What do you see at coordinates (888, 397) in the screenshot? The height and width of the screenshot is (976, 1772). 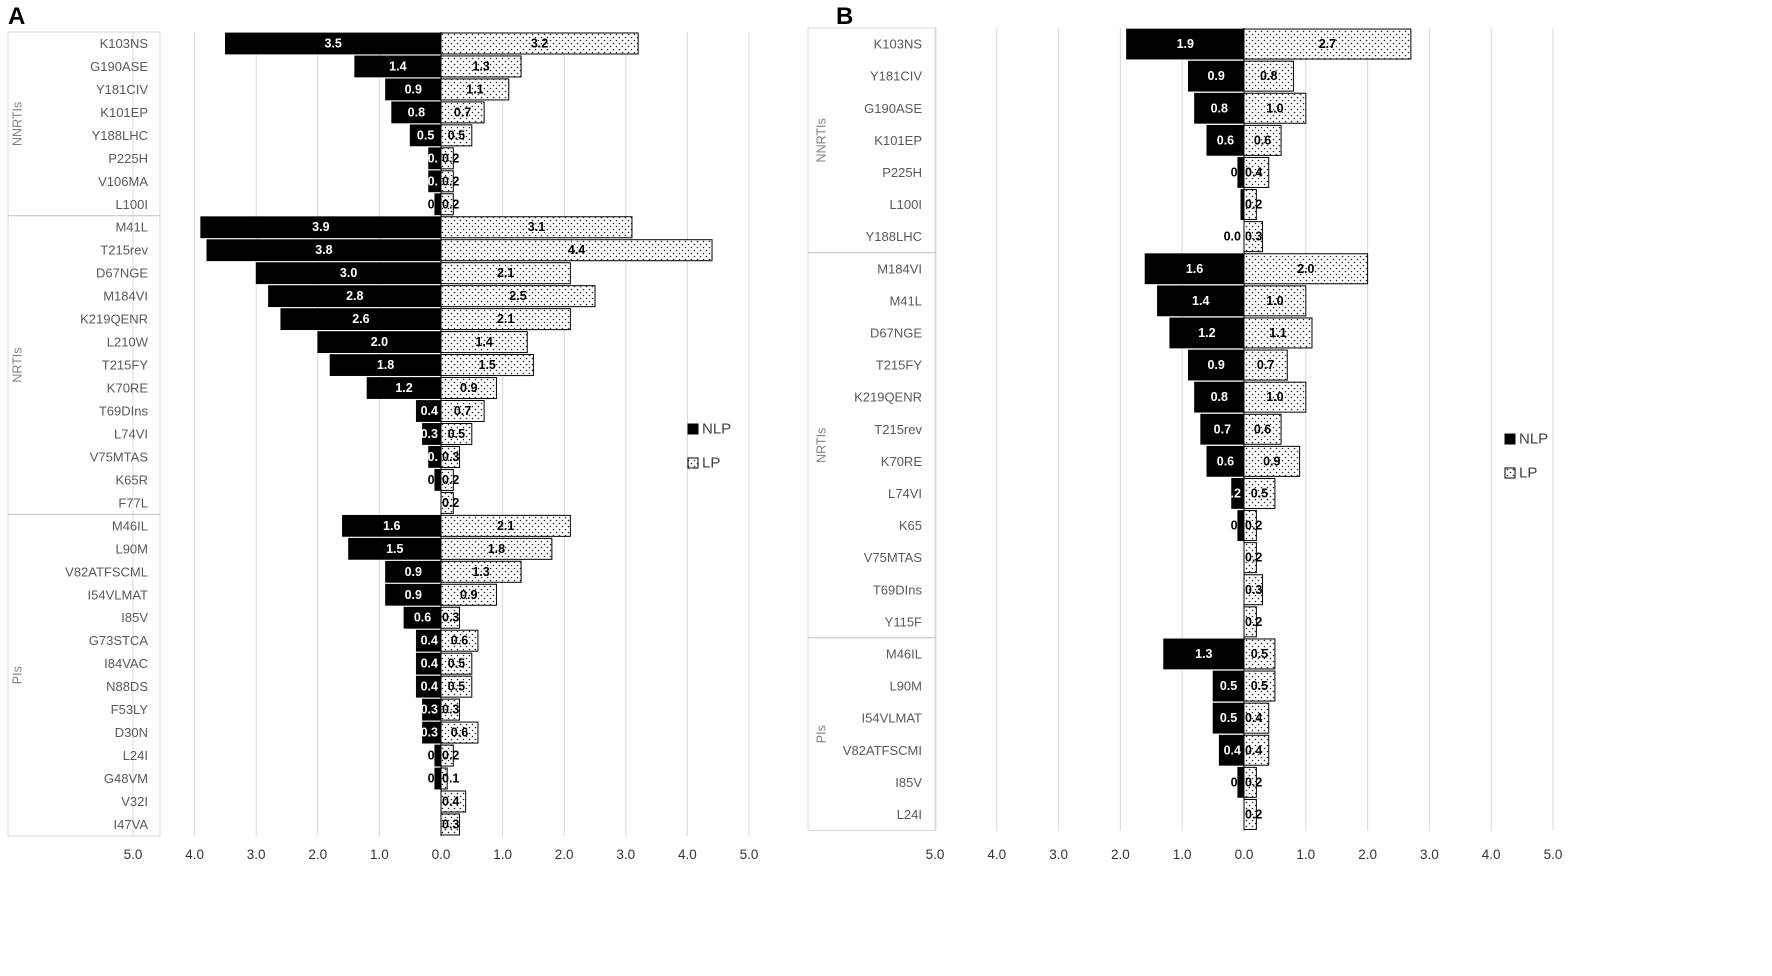 I see `category-label: K219QENR` at bounding box center [888, 397].